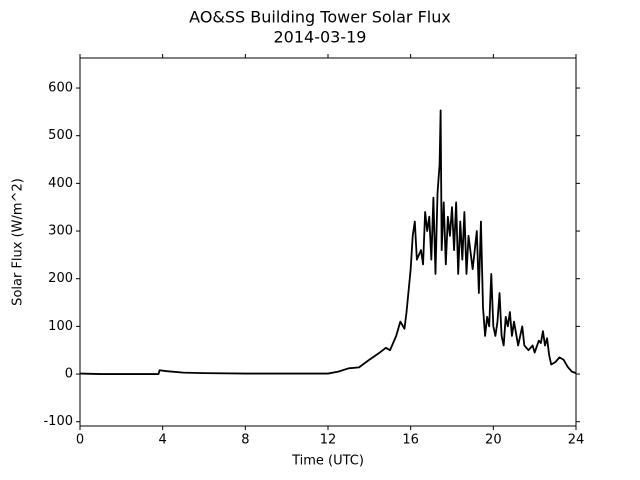 Image resolution: width=640 pixels, height=480 pixels. What do you see at coordinates (410, 440) in the screenshot?
I see `x-tick-label: 16` at bounding box center [410, 440].